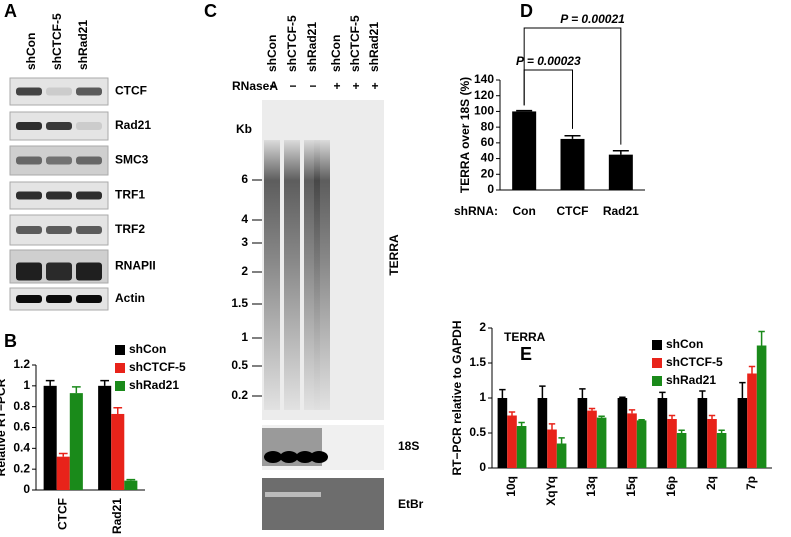  I want to click on y-tick-label: 0.2, so click(21, 468).